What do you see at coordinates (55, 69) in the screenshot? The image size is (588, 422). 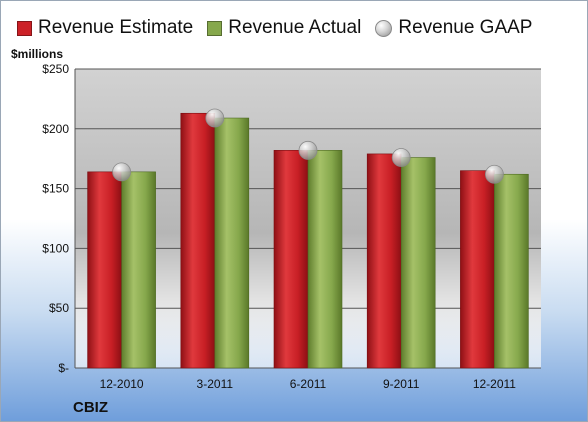 I see `y-tick-label: $250` at bounding box center [55, 69].